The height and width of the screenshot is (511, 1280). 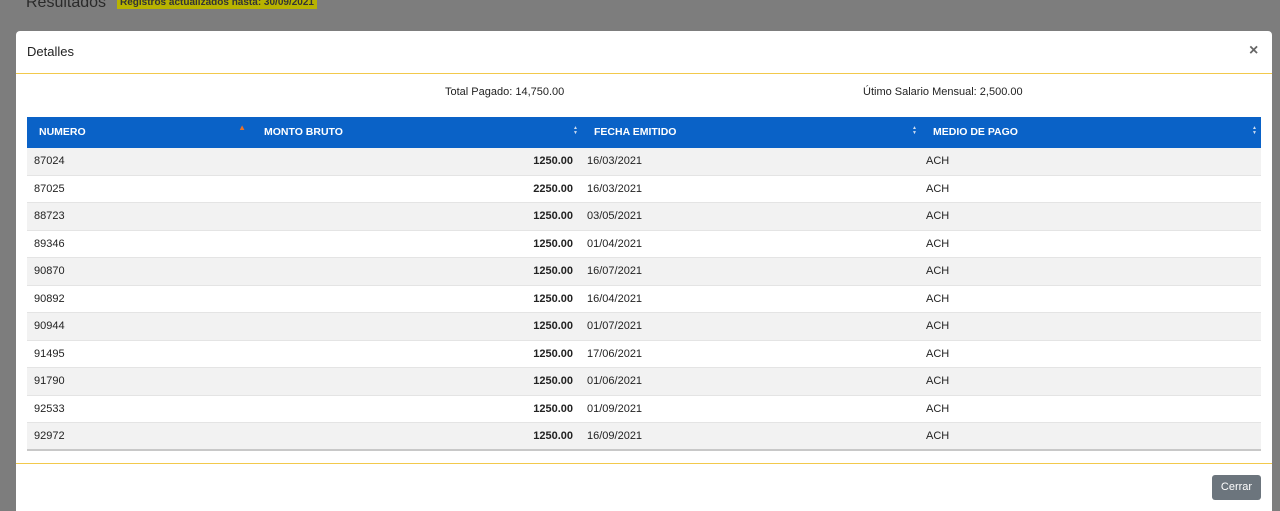 What do you see at coordinates (615, 408) in the screenshot?
I see `cell-fecha: 01/09/2021` at bounding box center [615, 408].